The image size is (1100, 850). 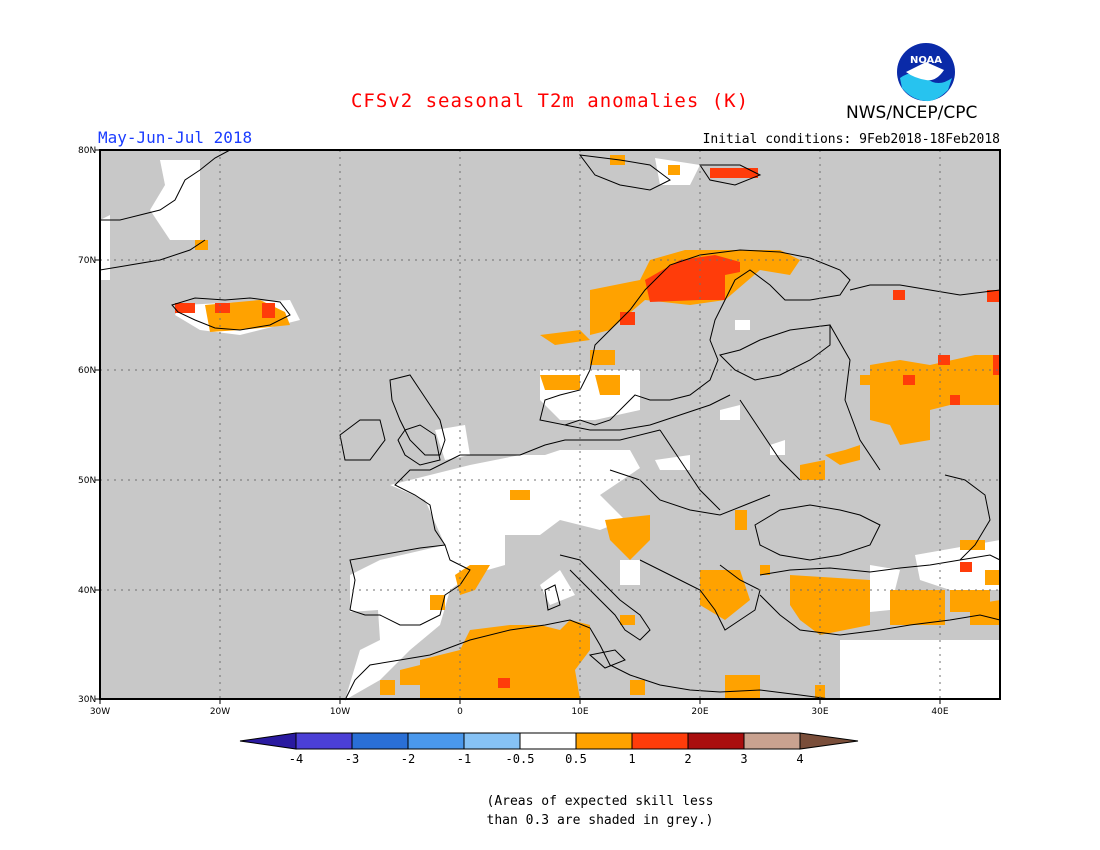 What do you see at coordinates (87, 371) in the screenshot?
I see `lat-label-60n: 60N` at bounding box center [87, 371].